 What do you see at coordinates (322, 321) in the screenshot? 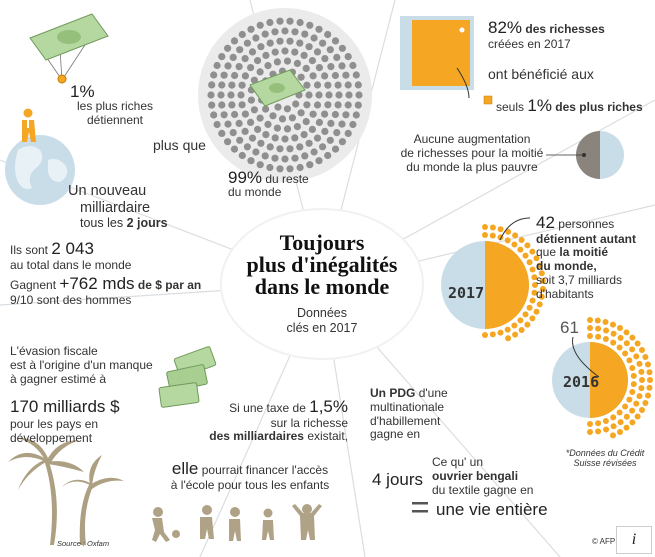
I see `subtitle: Données clés en 2017` at bounding box center [322, 321].